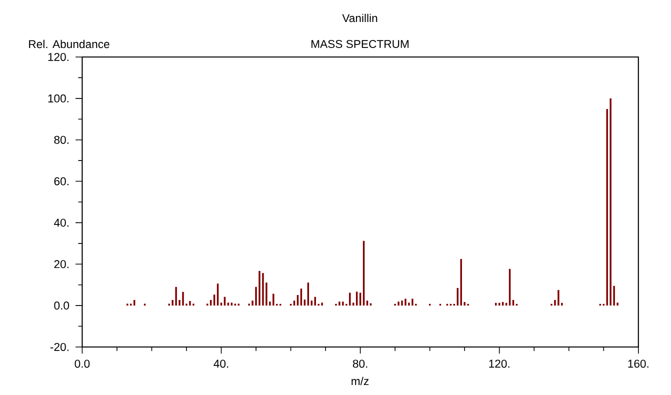 The width and height of the screenshot is (671, 395). What do you see at coordinates (61, 264) in the screenshot?
I see `y-tick-label: 20.` at bounding box center [61, 264].